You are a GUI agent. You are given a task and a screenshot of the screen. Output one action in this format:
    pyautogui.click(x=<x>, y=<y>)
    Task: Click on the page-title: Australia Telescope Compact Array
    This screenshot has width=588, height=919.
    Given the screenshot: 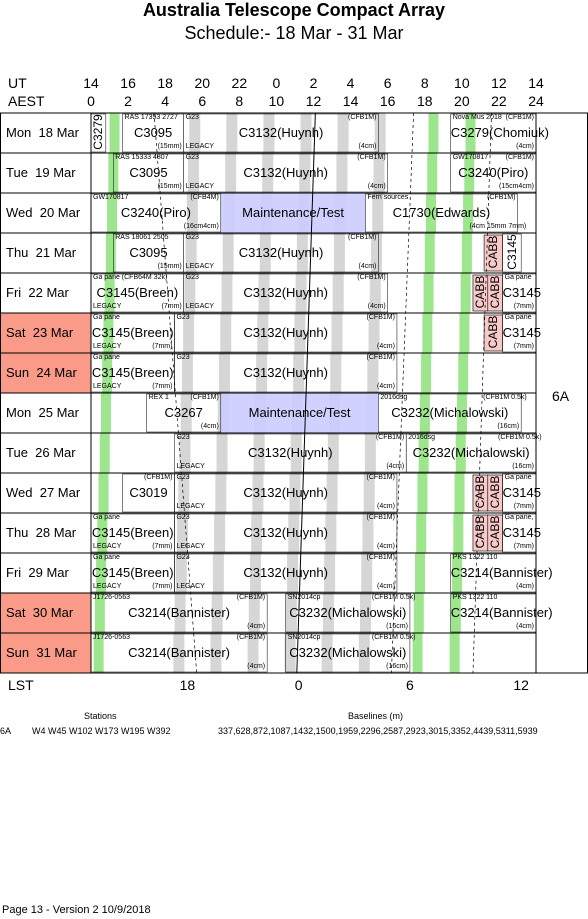 What is the action you would take?
    pyautogui.click(x=294, y=10)
    